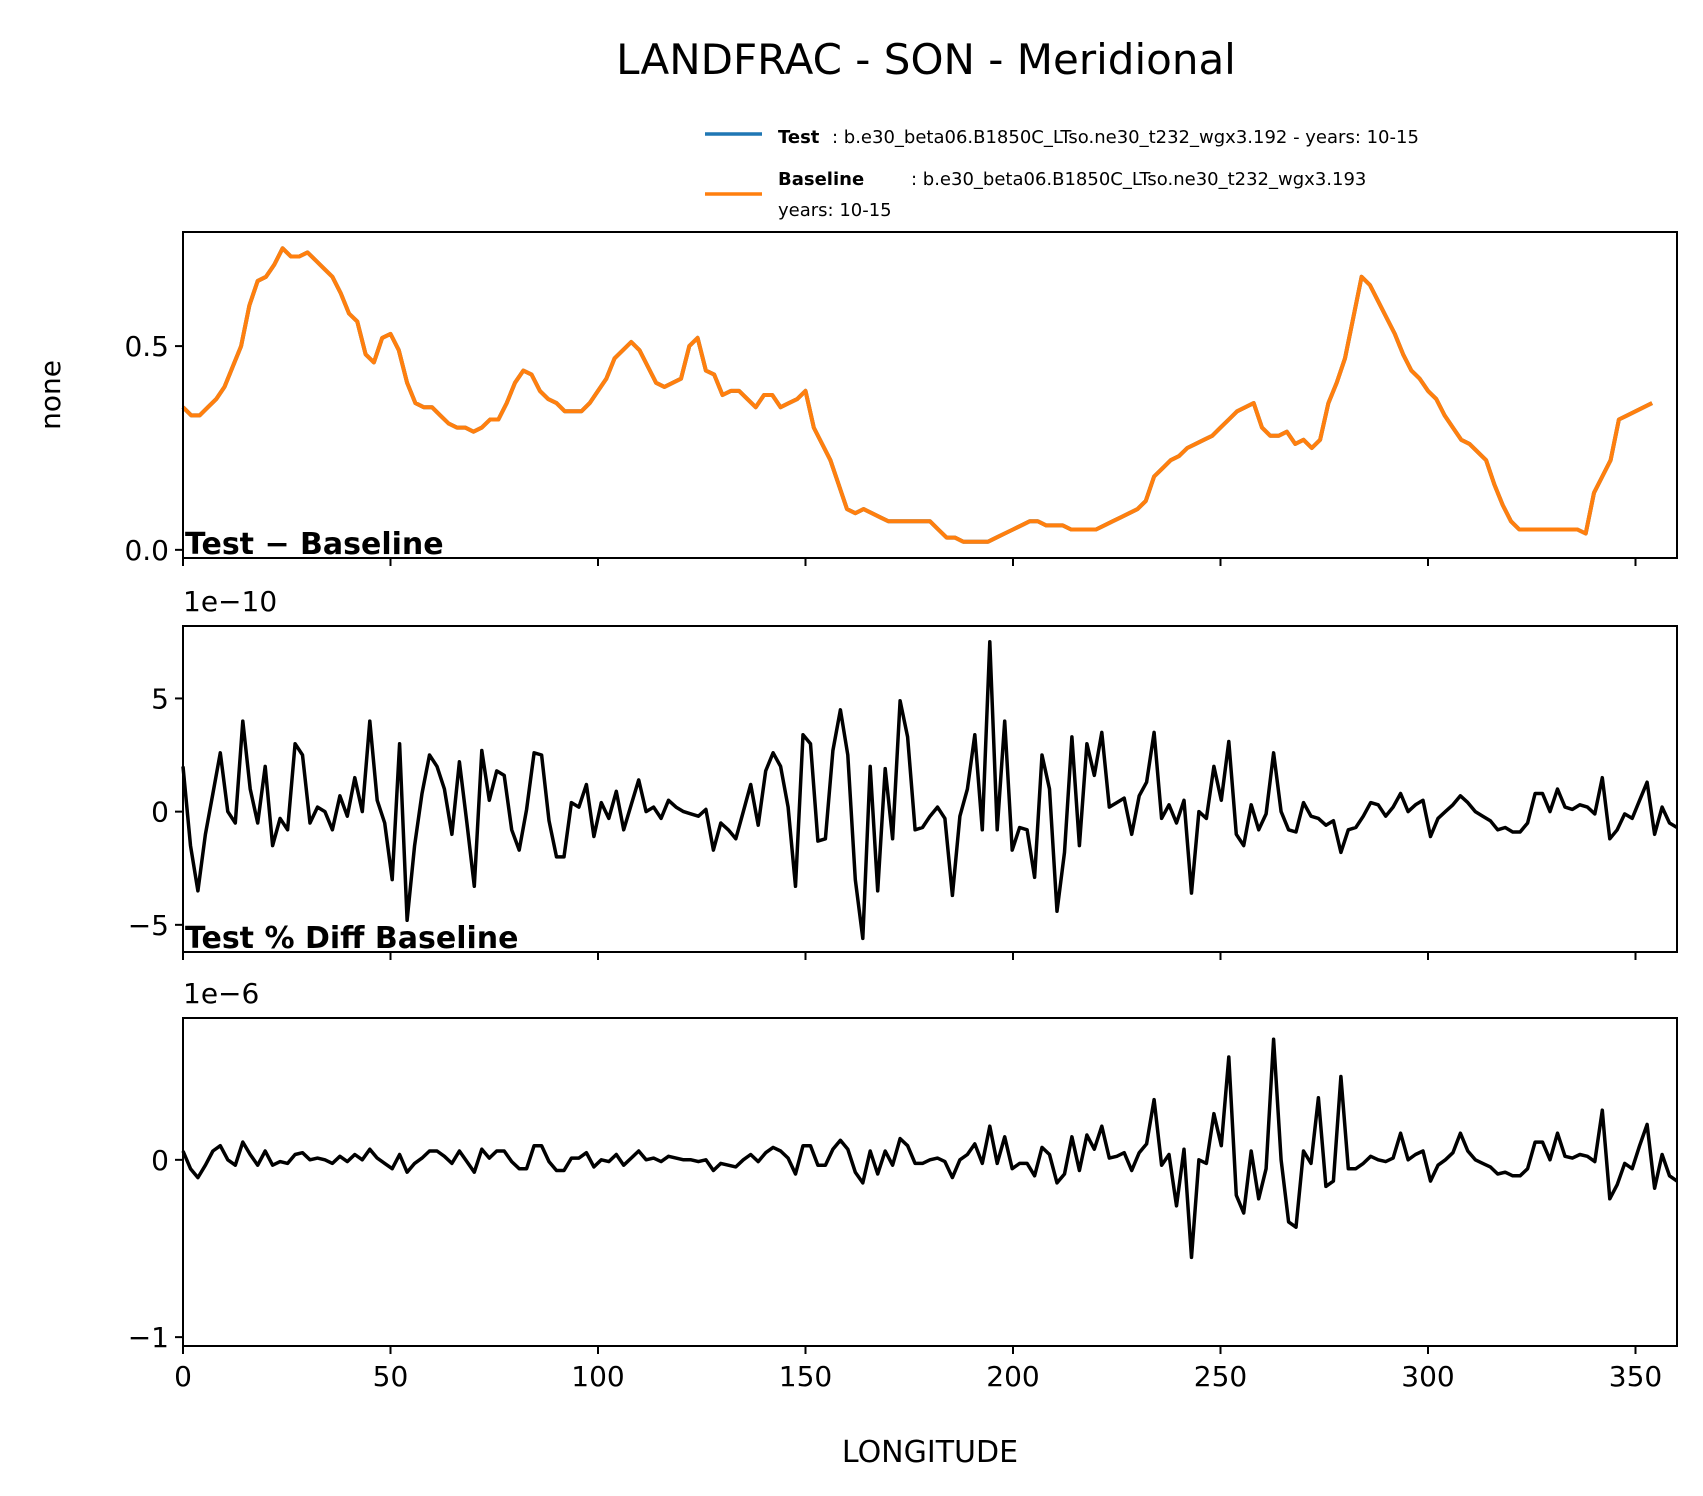 This screenshot has height=1496, width=1703. Describe the element at coordinates (835, 210) in the screenshot. I see `legend-baseline-years: years: 10-15` at that location.